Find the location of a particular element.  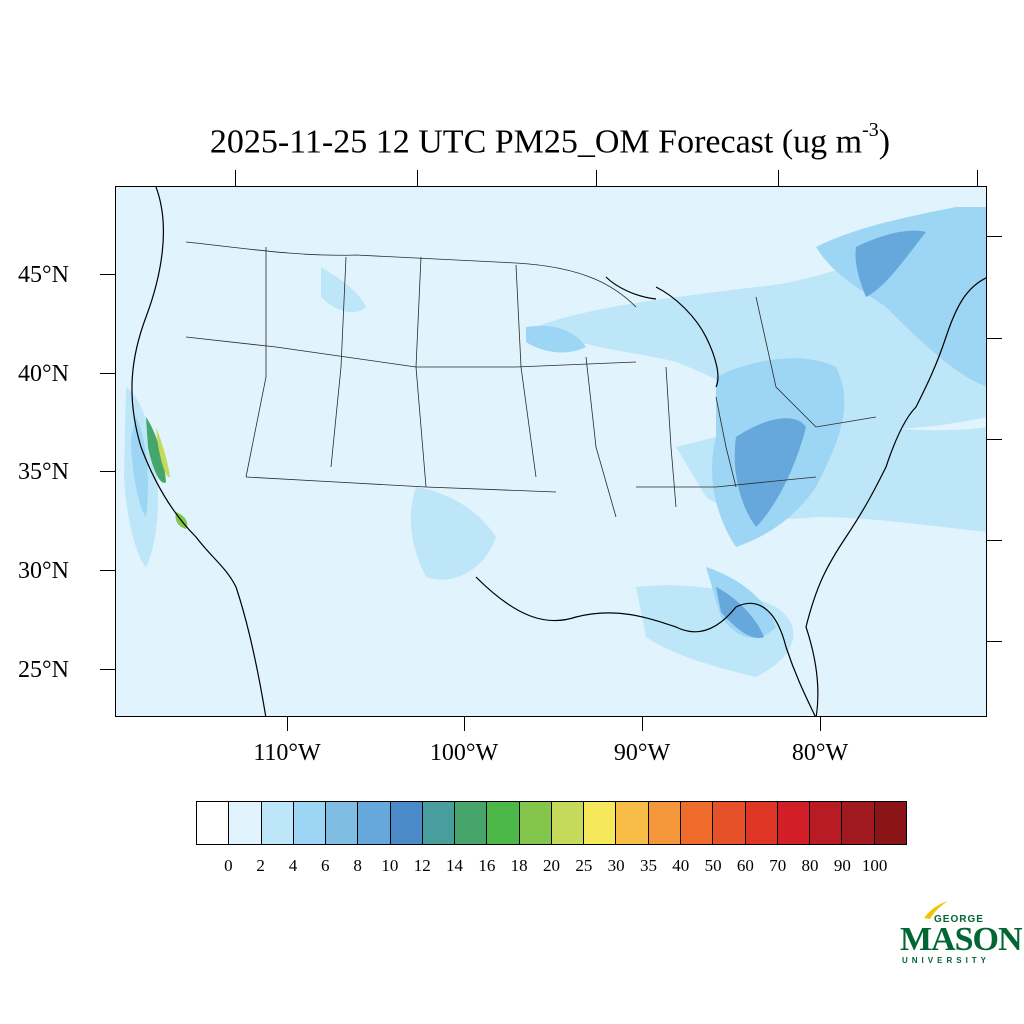

lat-label-25n: 25°N is located at coordinates (43, 670).